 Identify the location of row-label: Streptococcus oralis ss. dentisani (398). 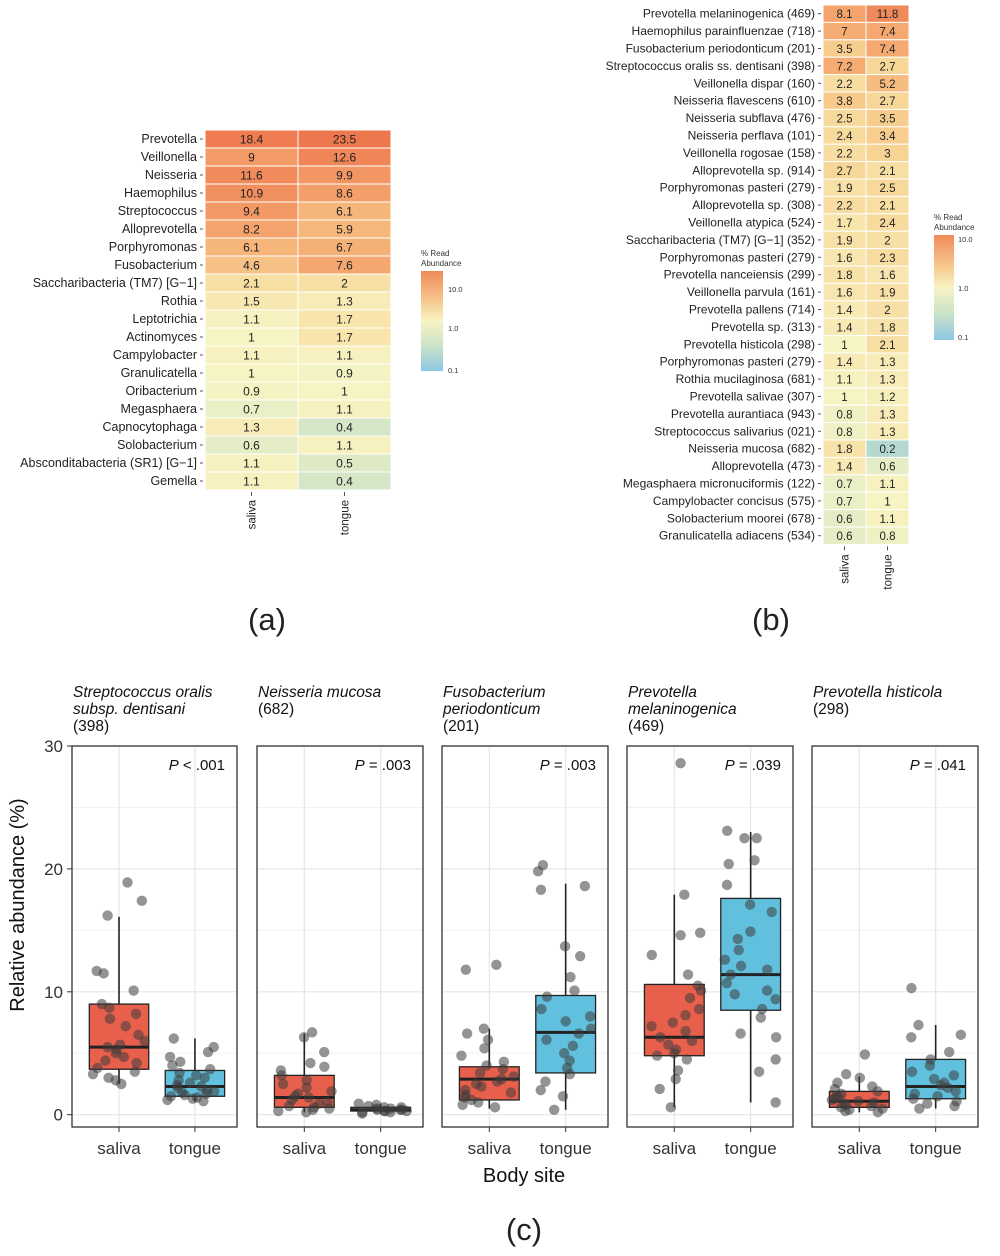
(710, 66).